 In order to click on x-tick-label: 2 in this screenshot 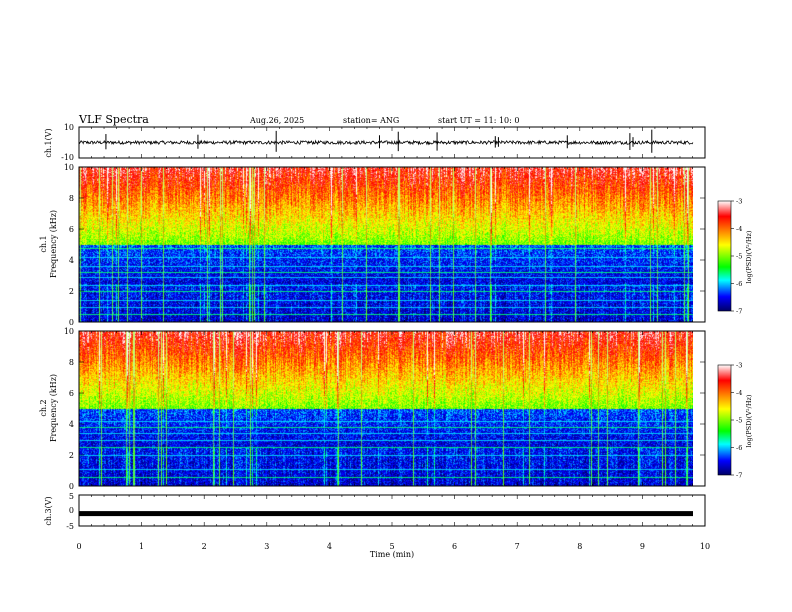, I will do `click(204, 546)`.